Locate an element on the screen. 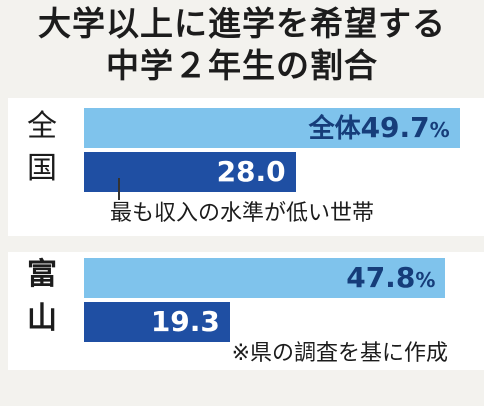  bar-national-lowest-income: 28.0 is located at coordinates (190, 172).